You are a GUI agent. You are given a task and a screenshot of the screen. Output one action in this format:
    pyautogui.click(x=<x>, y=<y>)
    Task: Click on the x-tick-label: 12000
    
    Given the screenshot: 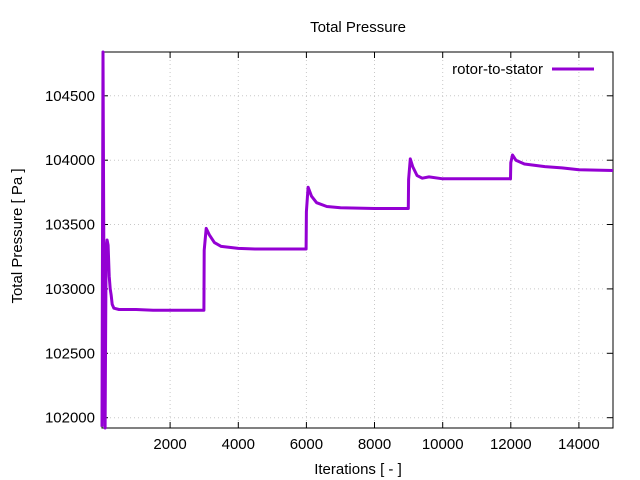 What is the action you would take?
    pyautogui.click(x=511, y=444)
    